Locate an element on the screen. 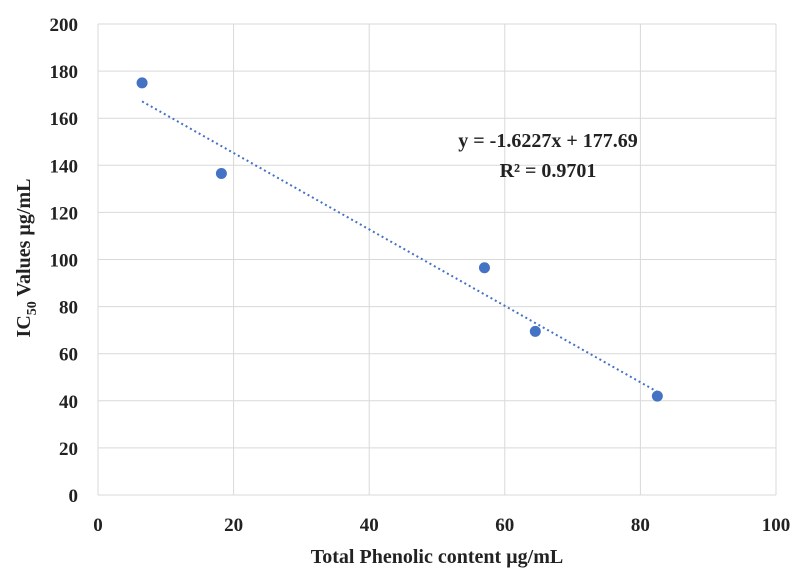 The width and height of the screenshot is (801, 571). x-tick-label-0: 0 is located at coordinates (98, 525).